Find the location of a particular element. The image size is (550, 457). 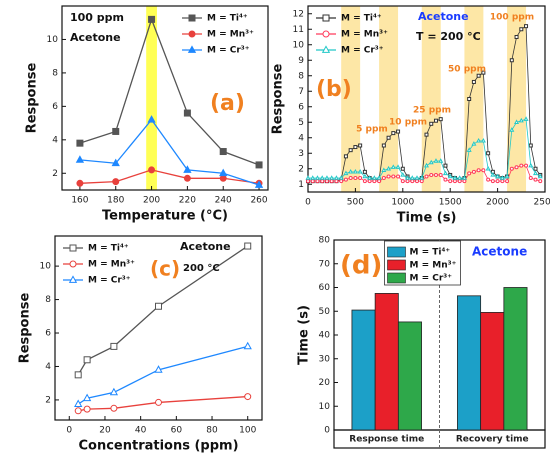

annotation: 5 ppm is located at coordinates (372, 130).